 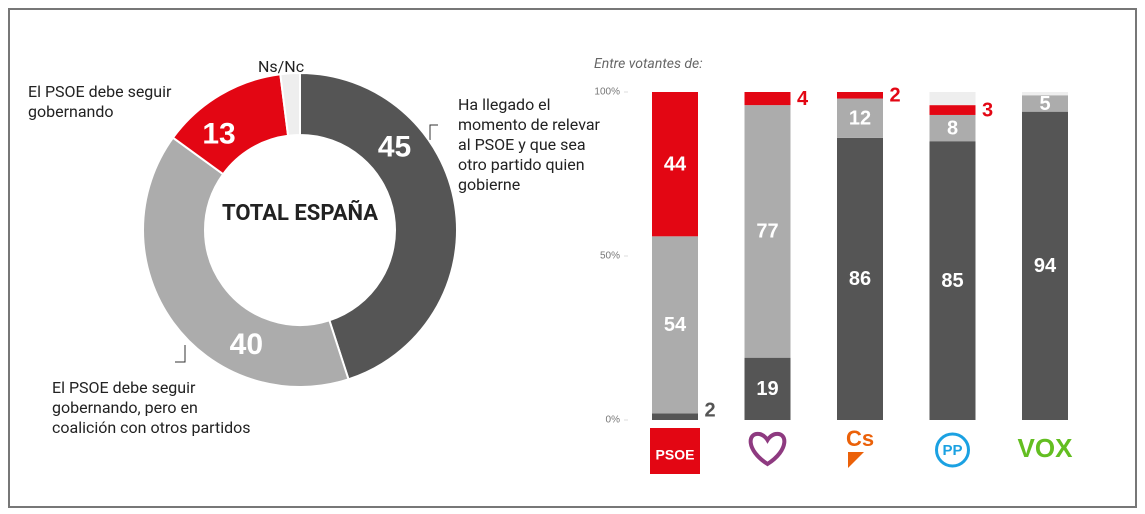 I want to click on data-label: 54, so click(x=675, y=325).